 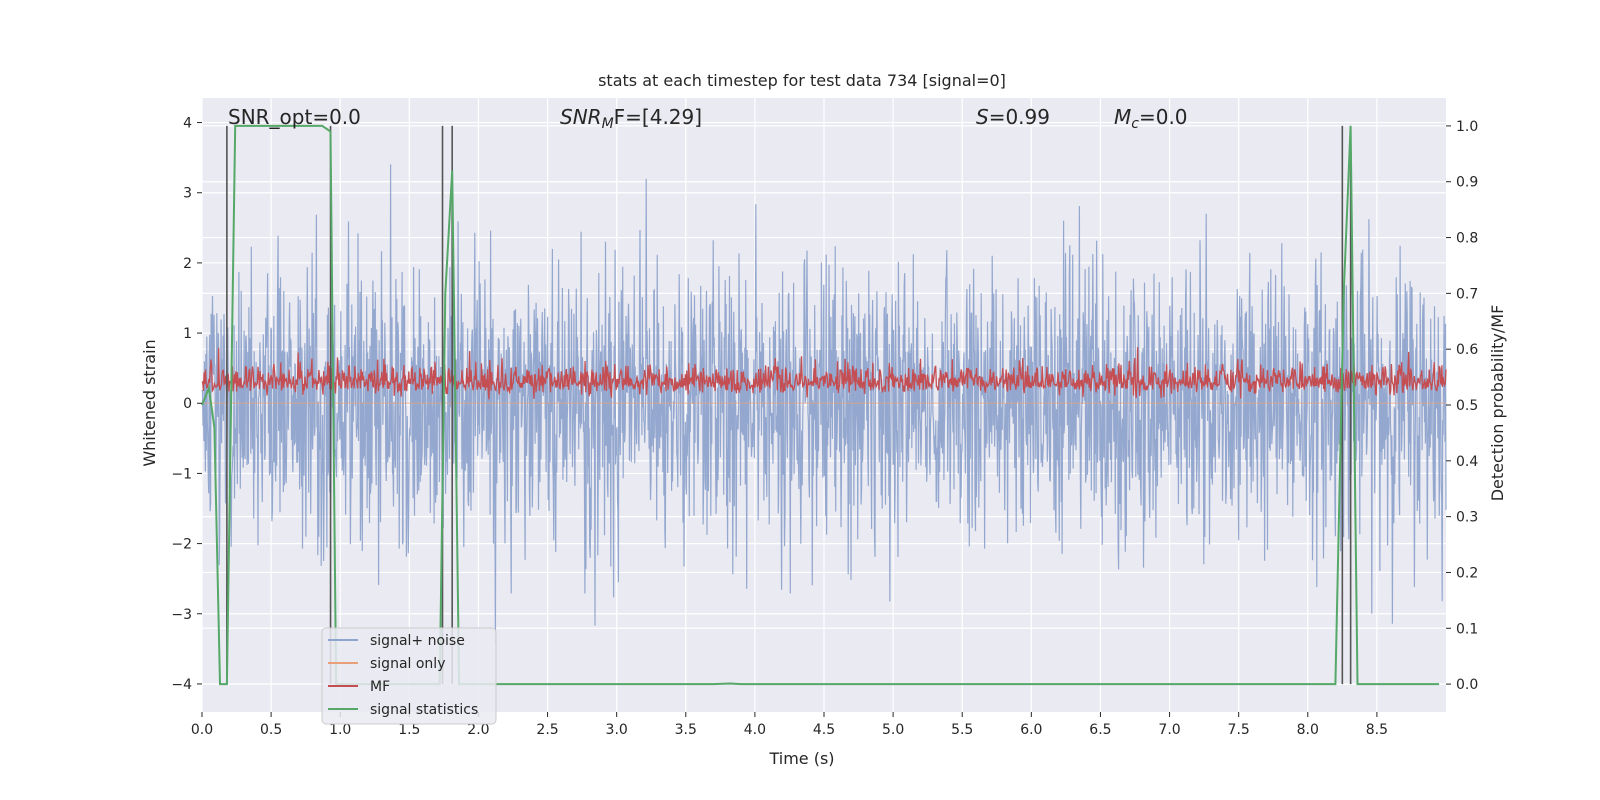 What do you see at coordinates (1467, 127) in the screenshot?
I see `y-right-tick-label-10: 1.0` at bounding box center [1467, 127].